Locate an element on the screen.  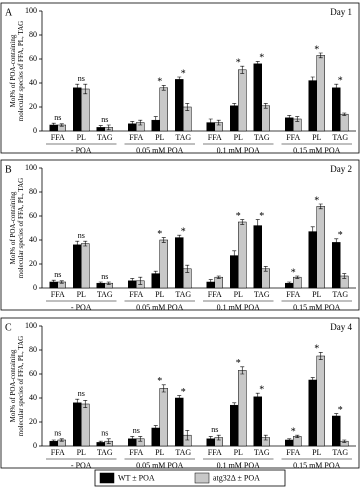
y-tick-label: 100 is located at coordinates (31, 167).